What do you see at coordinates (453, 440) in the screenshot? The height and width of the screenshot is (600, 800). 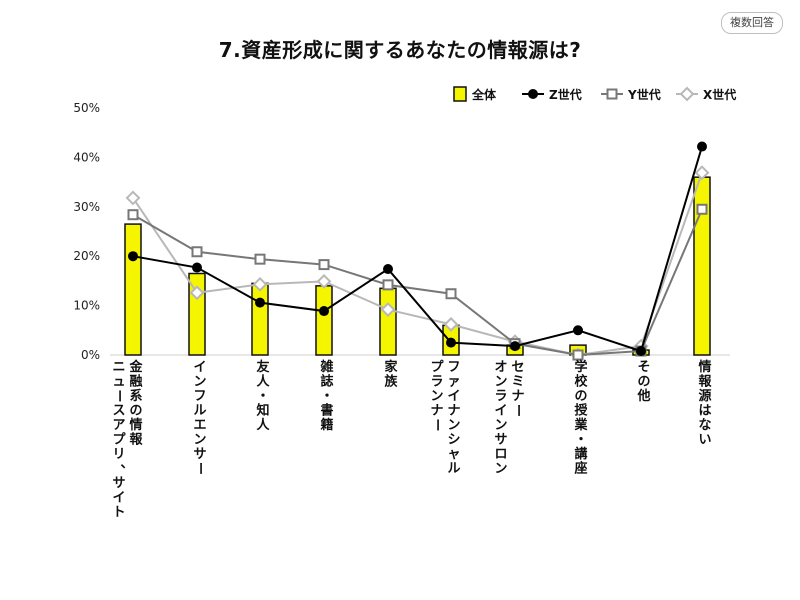 I see `x-category-char: シ` at bounding box center [453, 440].